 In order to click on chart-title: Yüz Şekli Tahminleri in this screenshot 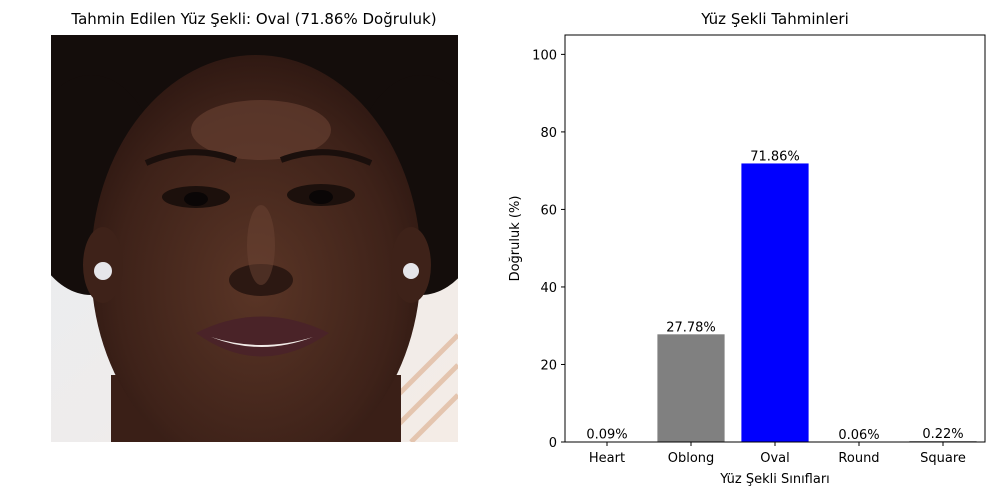, I will do `click(775, 19)`.